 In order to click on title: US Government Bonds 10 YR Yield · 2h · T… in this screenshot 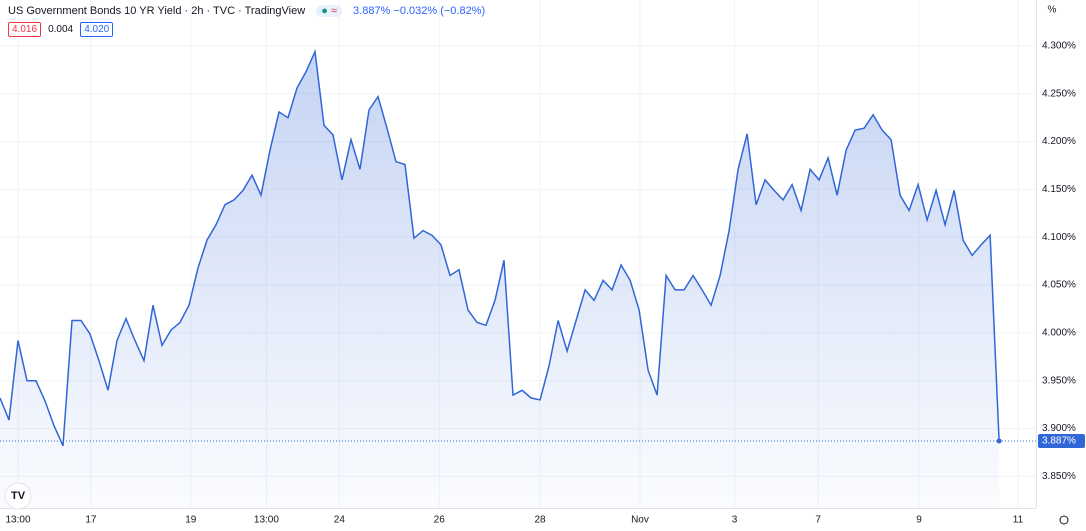, I will do `click(157, 11)`.